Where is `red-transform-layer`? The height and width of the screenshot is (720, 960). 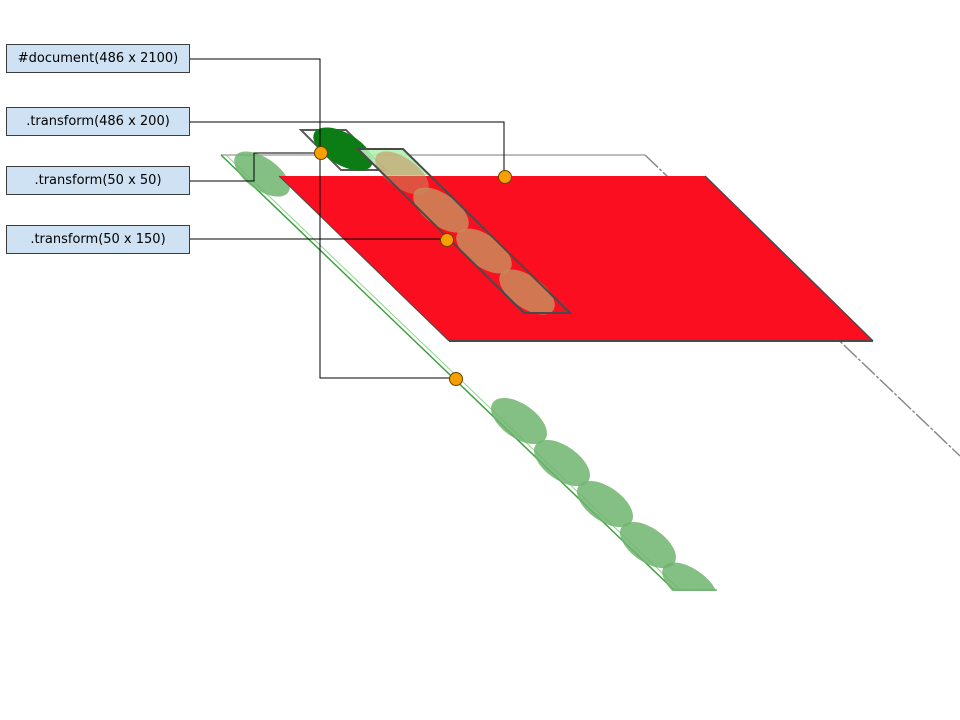 red-transform-layer is located at coordinates (576, 258).